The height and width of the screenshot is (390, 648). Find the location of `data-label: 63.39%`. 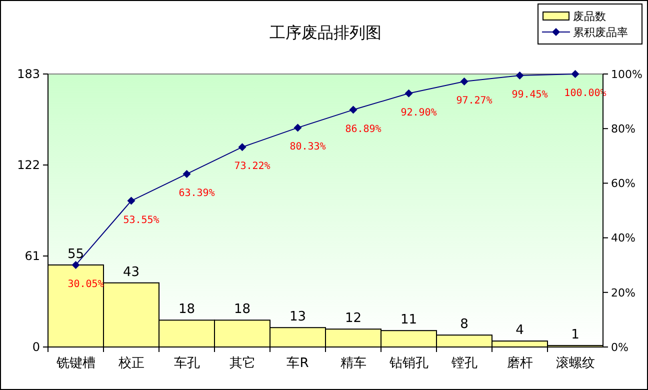

data-label: 63.39% is located at coordinates (196, 193).